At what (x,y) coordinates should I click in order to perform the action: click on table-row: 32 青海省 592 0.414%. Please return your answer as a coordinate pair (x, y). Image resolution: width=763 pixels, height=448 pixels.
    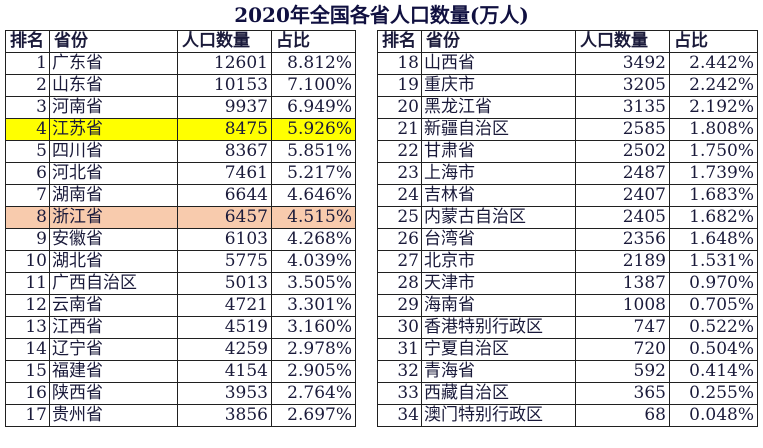
    Looking at the image, I should click on (567, 371).